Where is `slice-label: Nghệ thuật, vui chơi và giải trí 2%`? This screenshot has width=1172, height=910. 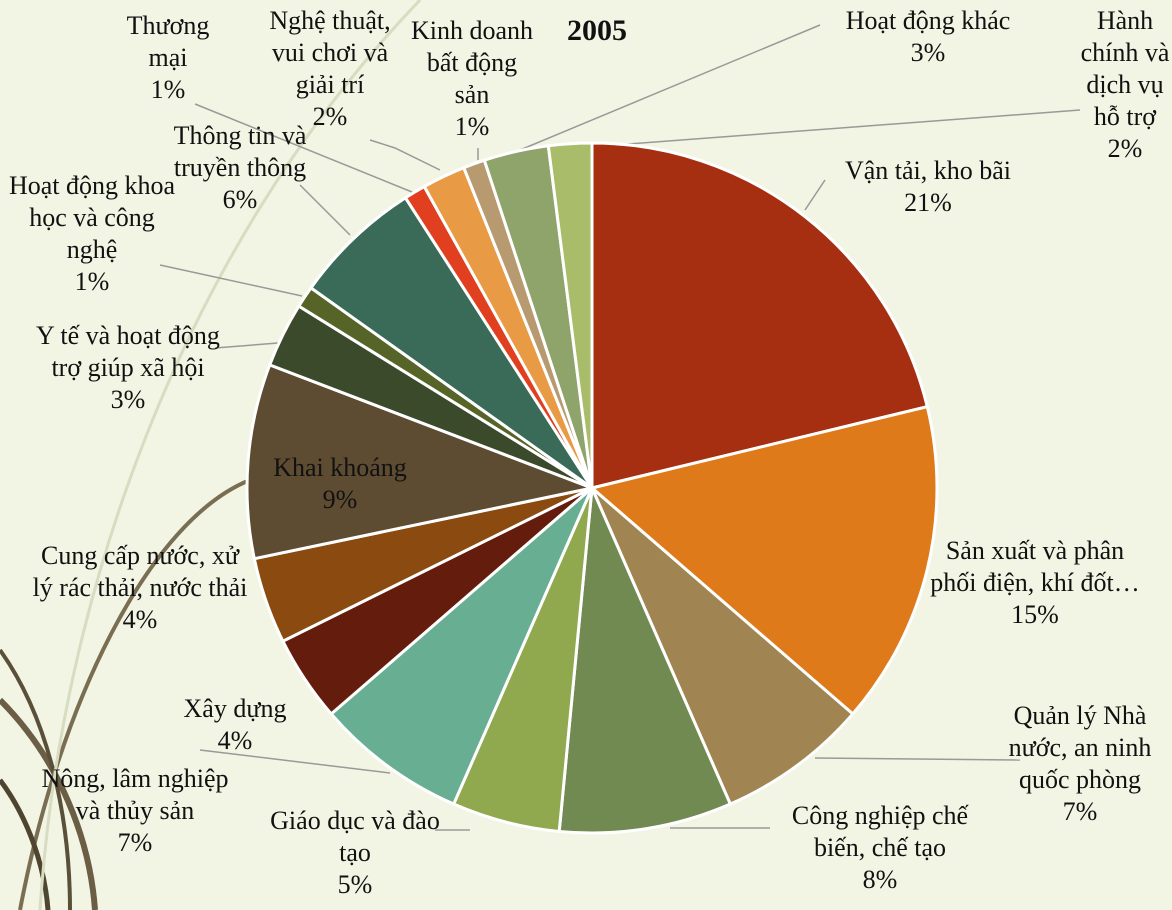
slice-label: Nghệ thuật, vui chơi và giải trí 2% is located at coordinates (330, 69).